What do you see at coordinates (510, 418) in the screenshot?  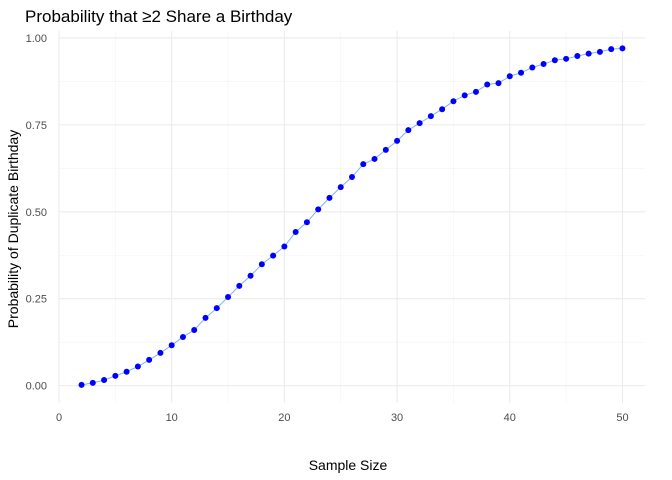 I see `x-tick-label: 40` at bounding box center [510, 418].